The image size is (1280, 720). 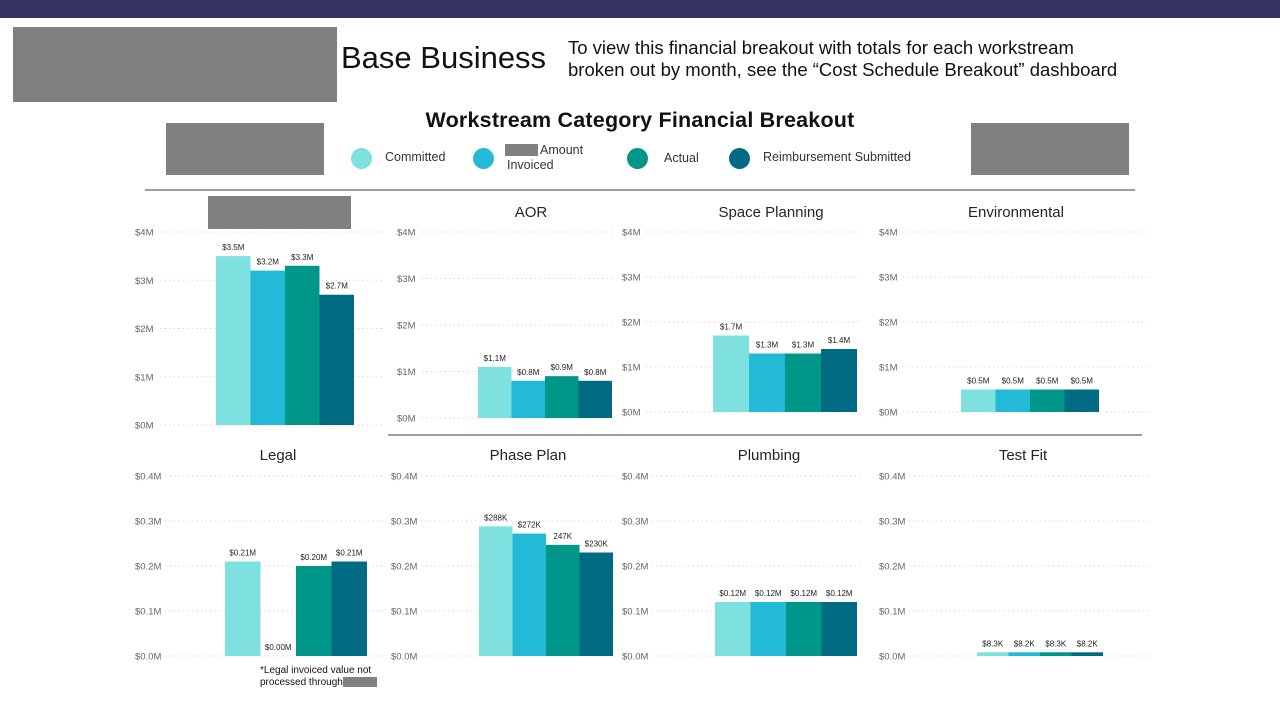 What do you see at coordinates (765, 435) in the screenshot?
I see `divider-middle` at bounding box center [765, 435].